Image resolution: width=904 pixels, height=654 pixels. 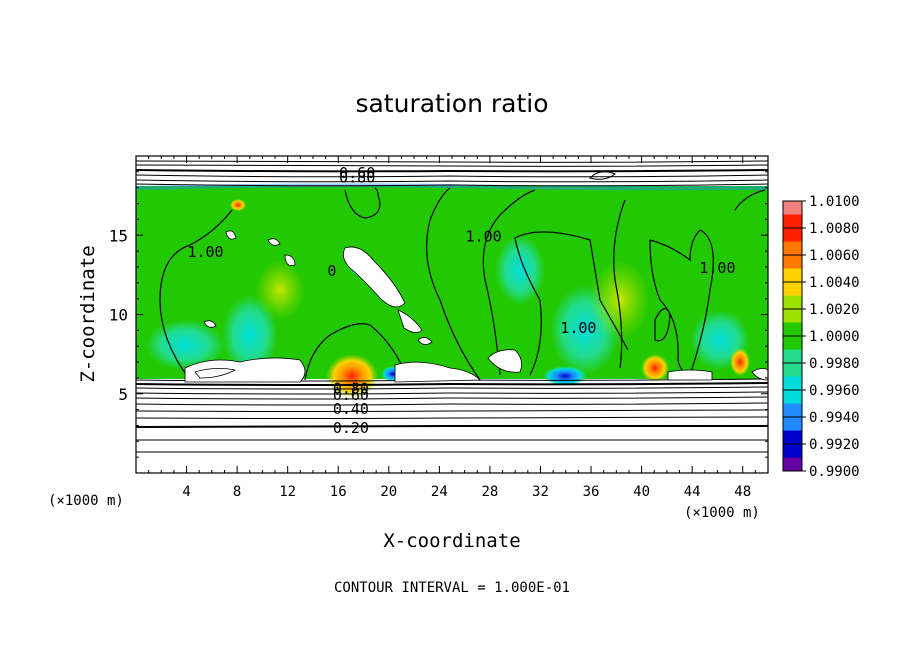 I want to click on colorbar-label: 1.0000, so click(x=834, y=337).